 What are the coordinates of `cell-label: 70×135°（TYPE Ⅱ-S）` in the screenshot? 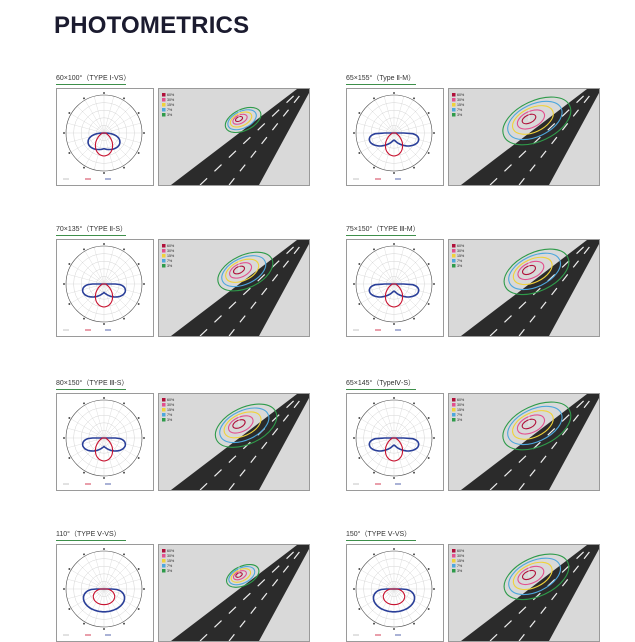 It's located at (92, 229).